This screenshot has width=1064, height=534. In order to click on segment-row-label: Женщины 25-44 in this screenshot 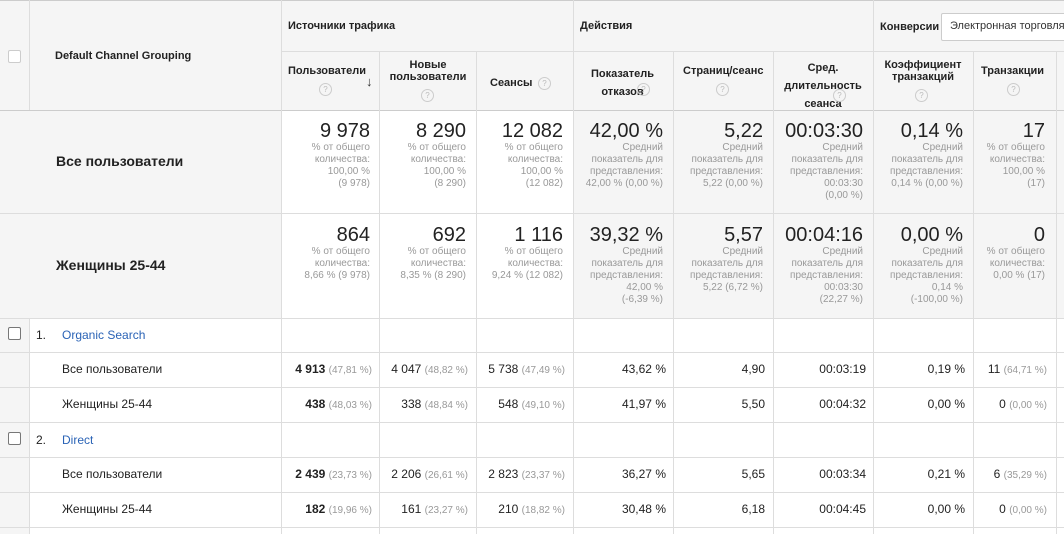, I will do `click(107, 404)`.